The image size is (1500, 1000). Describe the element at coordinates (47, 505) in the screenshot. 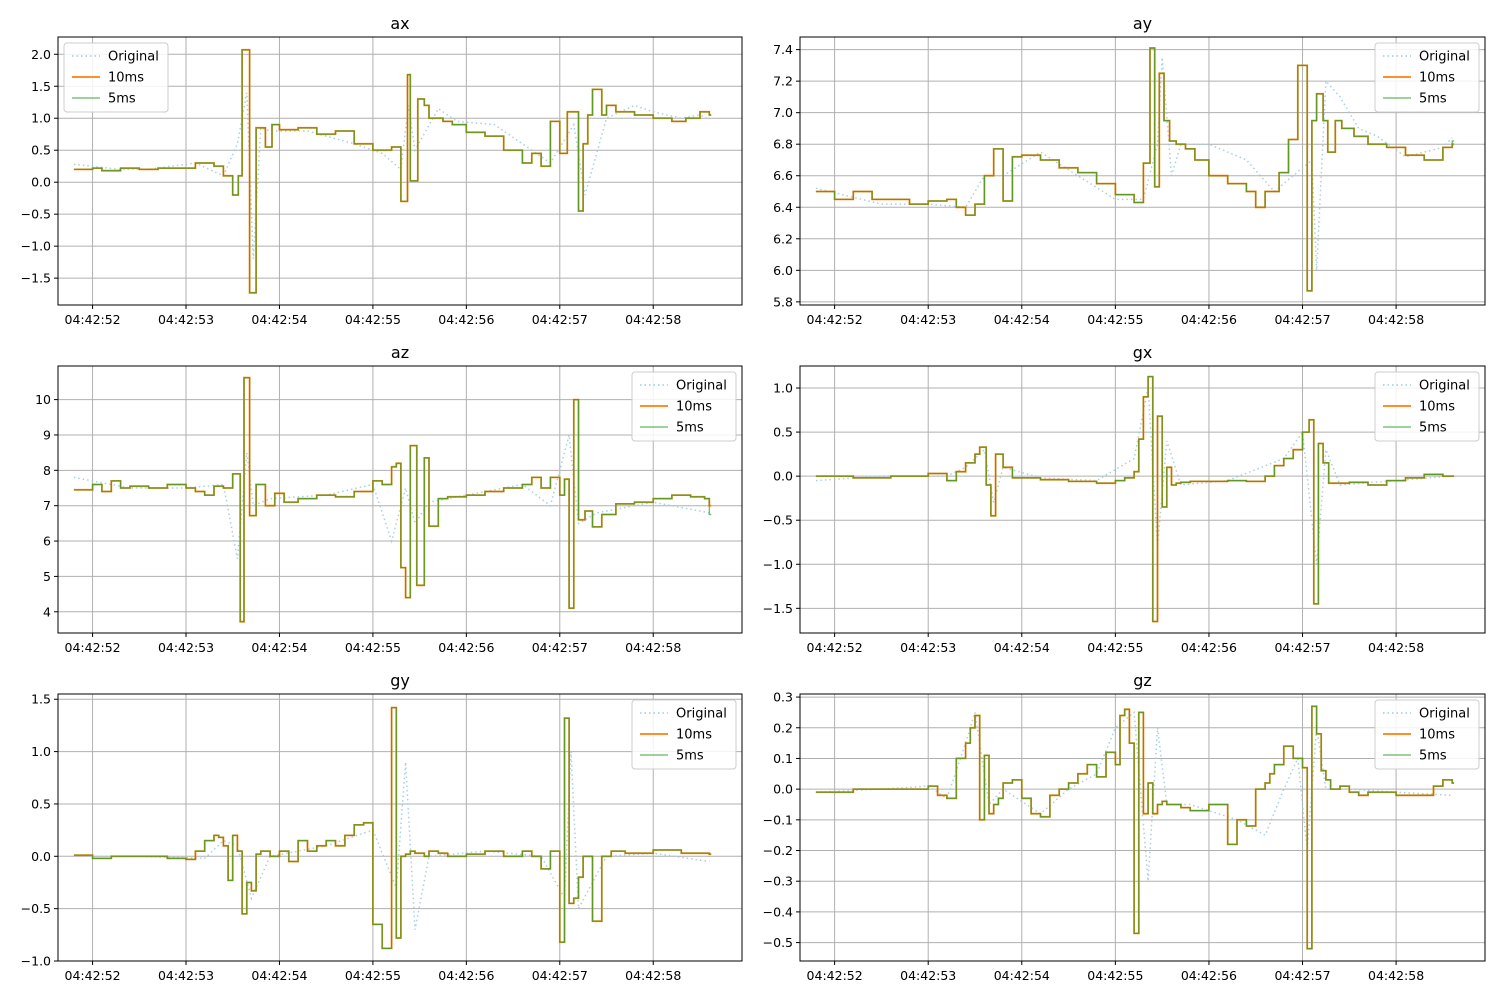

I see `y-tick-label: 7` at that location.